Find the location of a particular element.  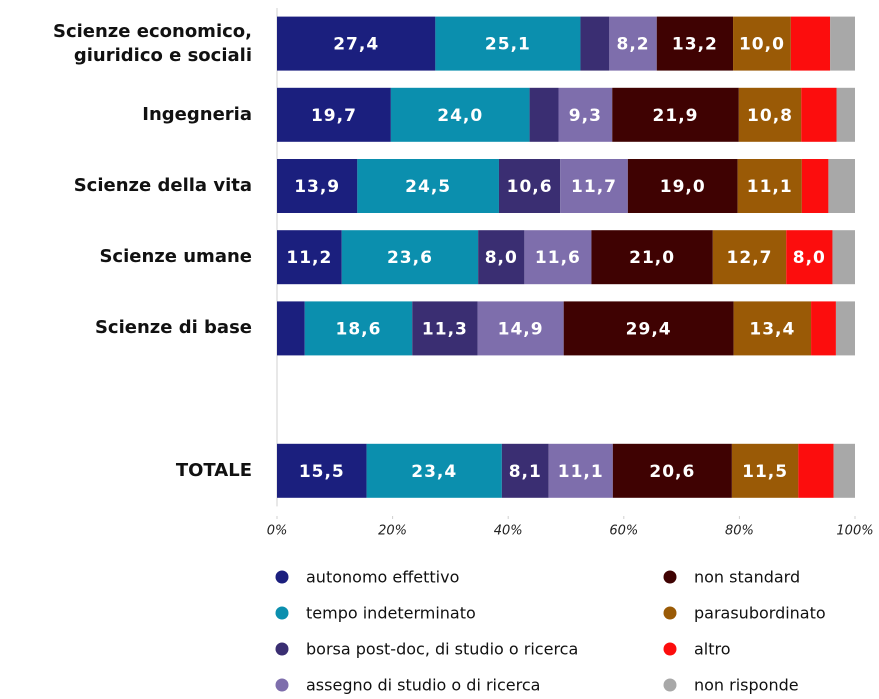

value-label: 10,6 is located at coordinates (530, 187).